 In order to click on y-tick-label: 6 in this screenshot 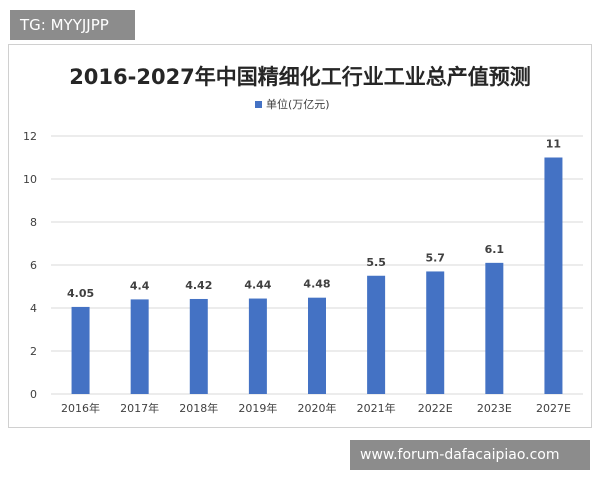, I will do `click(33, 265)`.